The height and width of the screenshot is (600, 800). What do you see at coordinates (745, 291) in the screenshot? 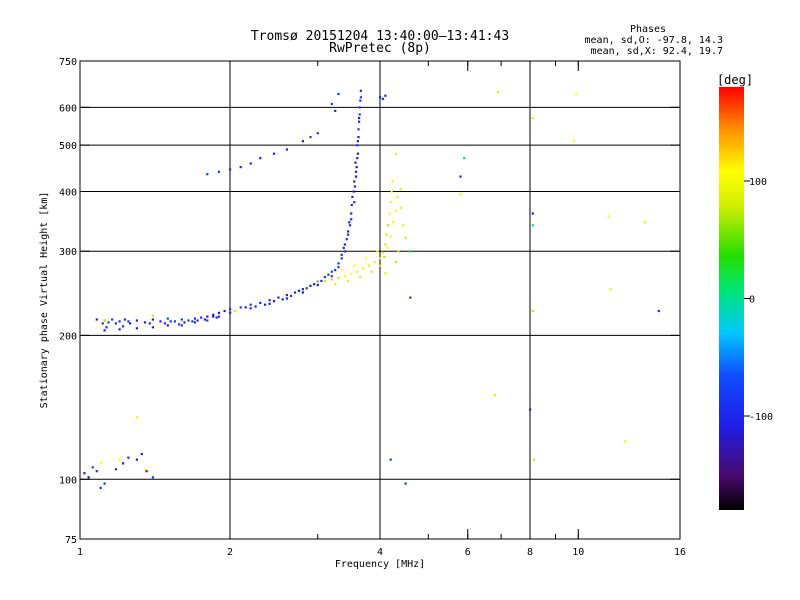
I see `colorbar: [deg] 100 0 -100` at bounding box center [745, 291].